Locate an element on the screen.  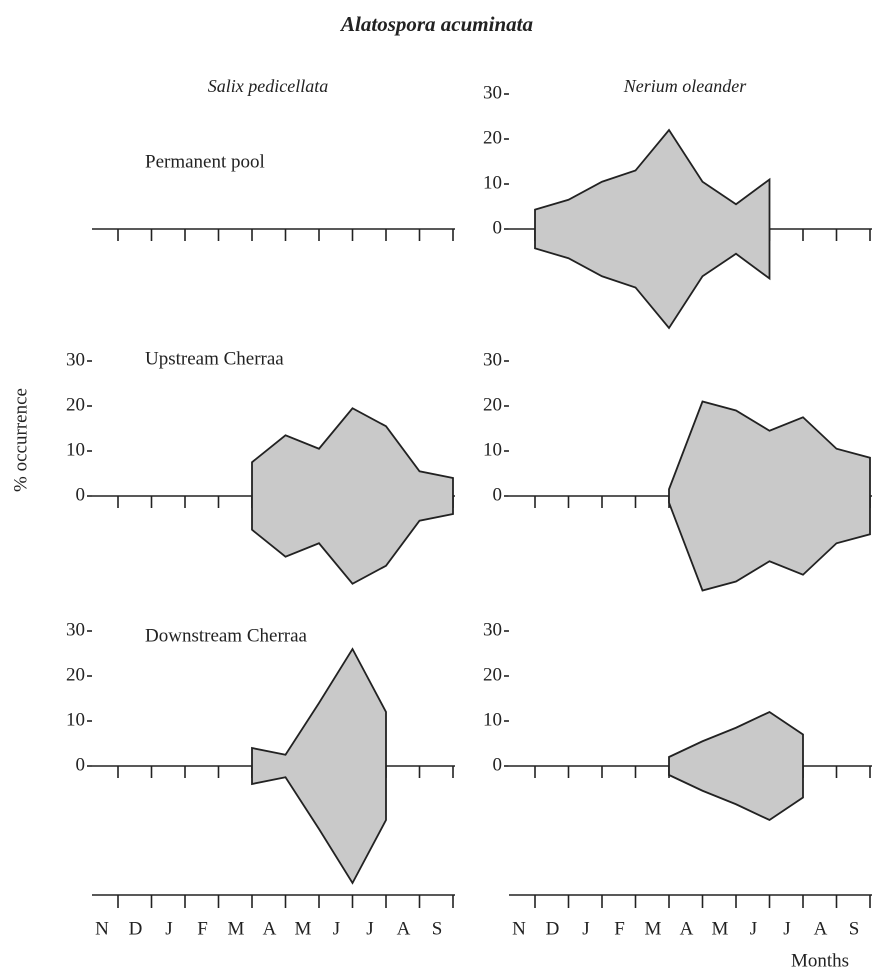
column-header: Nerium oleander is located at coordinates (685, 86).